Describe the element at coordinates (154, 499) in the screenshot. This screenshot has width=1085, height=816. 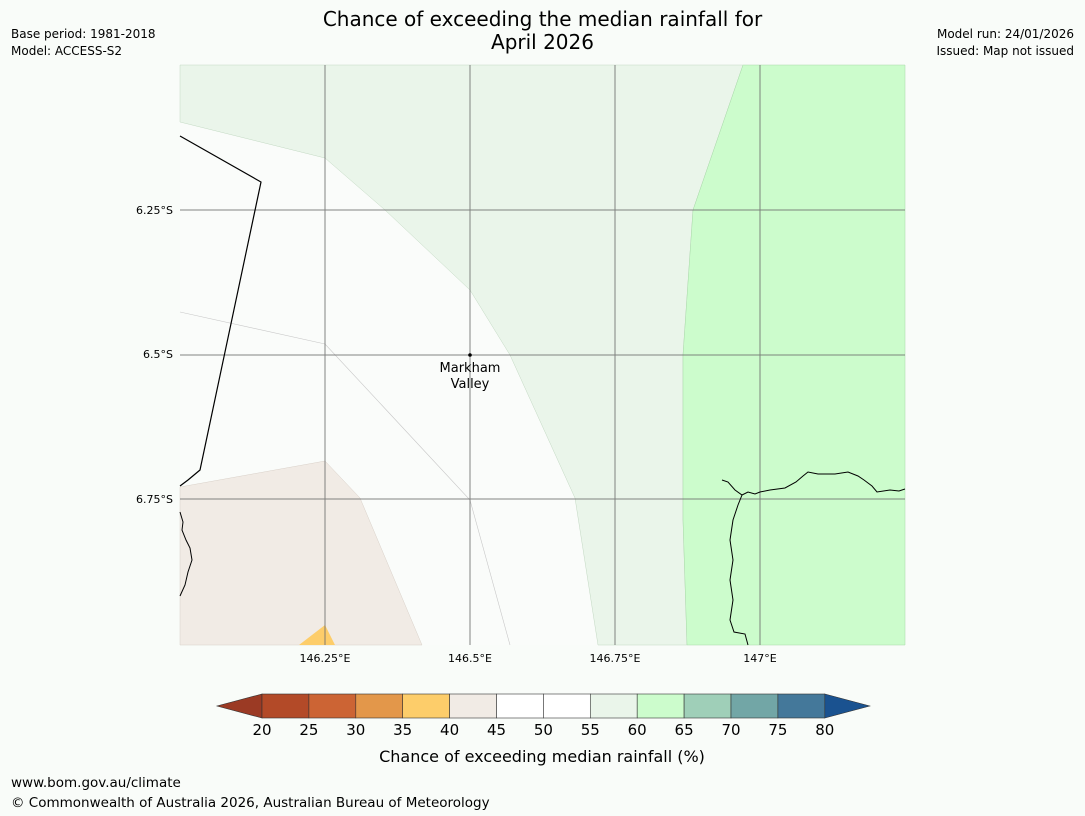
I see `lat-label: 6.75°S` at that location.